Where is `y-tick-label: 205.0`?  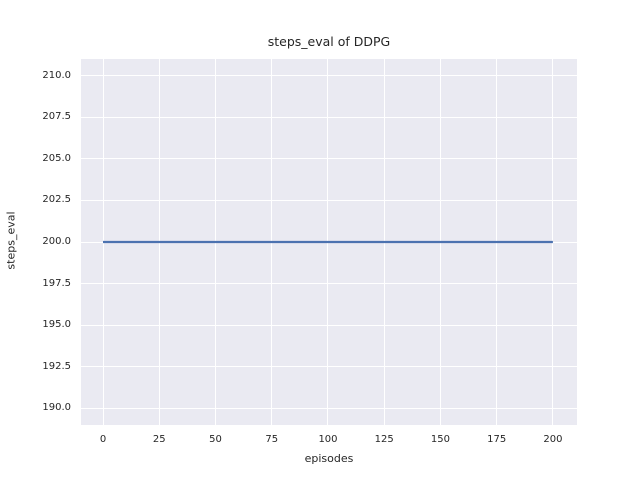
y-tick-label: 205.0 is located at coordinates (56, 158).